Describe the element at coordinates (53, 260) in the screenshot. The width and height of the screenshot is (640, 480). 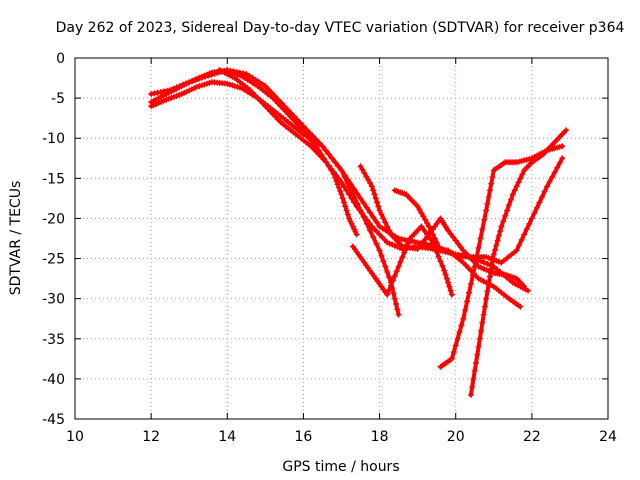
I see `y-tick-label: -25` at that location.